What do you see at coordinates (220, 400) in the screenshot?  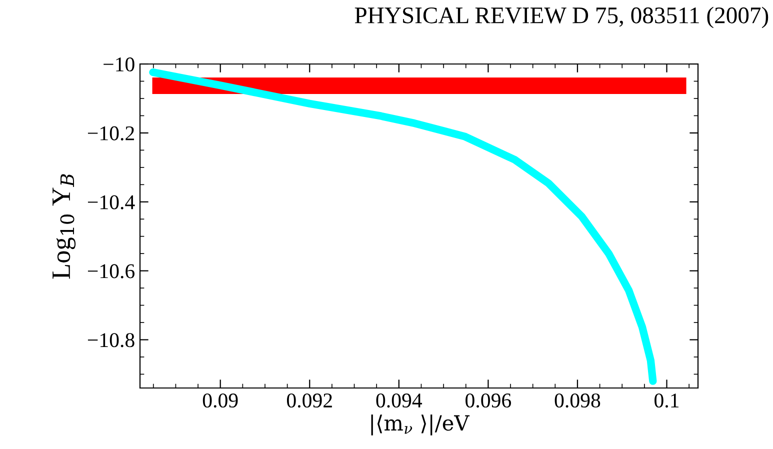 I see `x-tick-label: 0.09` at bounding box center [220, 400].